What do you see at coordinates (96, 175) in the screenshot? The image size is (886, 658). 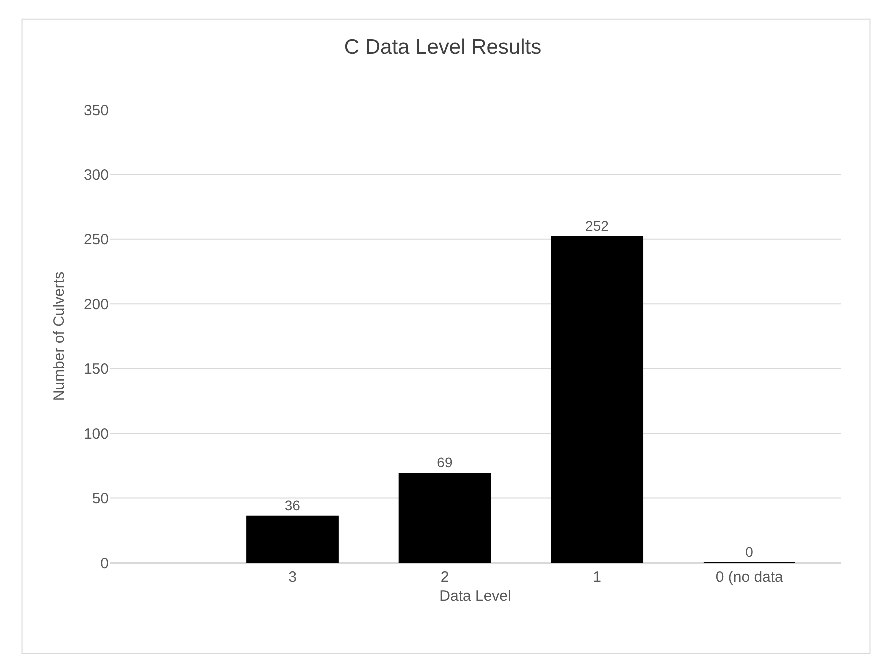 I see `y-tick-label: 300` at bounding box center [96, 175].